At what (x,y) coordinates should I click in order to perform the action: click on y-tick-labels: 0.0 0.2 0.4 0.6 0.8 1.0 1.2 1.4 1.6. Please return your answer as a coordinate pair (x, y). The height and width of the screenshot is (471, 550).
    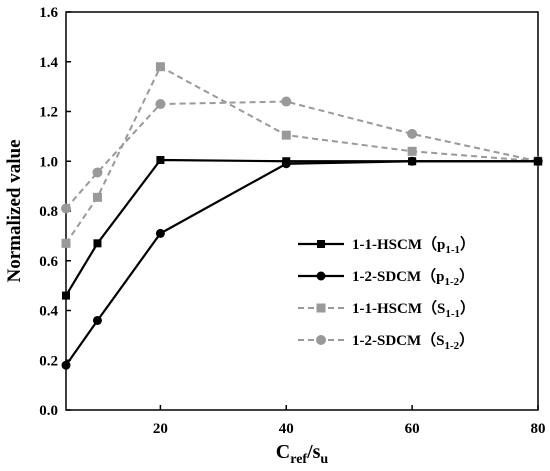
    Looking at the image, I should click on (48, 212).